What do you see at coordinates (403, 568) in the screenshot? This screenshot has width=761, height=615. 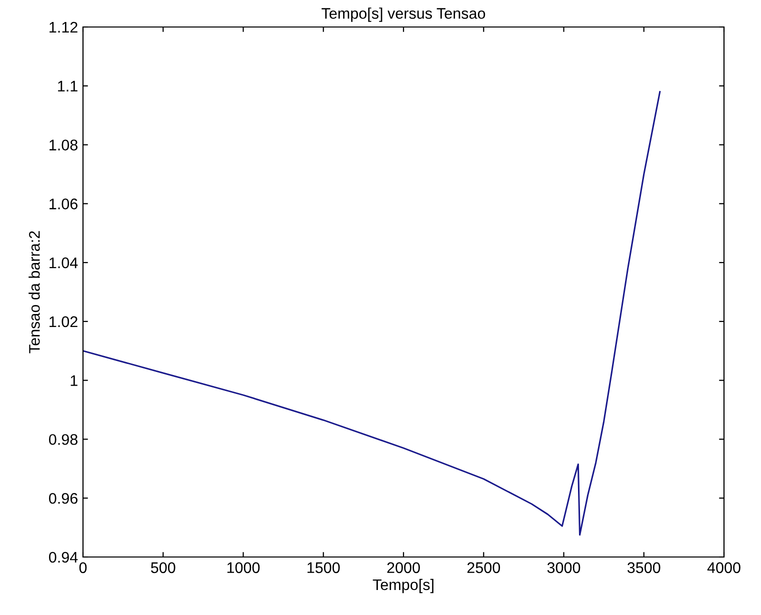 I see `x-tick-label: 2000` at bounding box center [403, 568].